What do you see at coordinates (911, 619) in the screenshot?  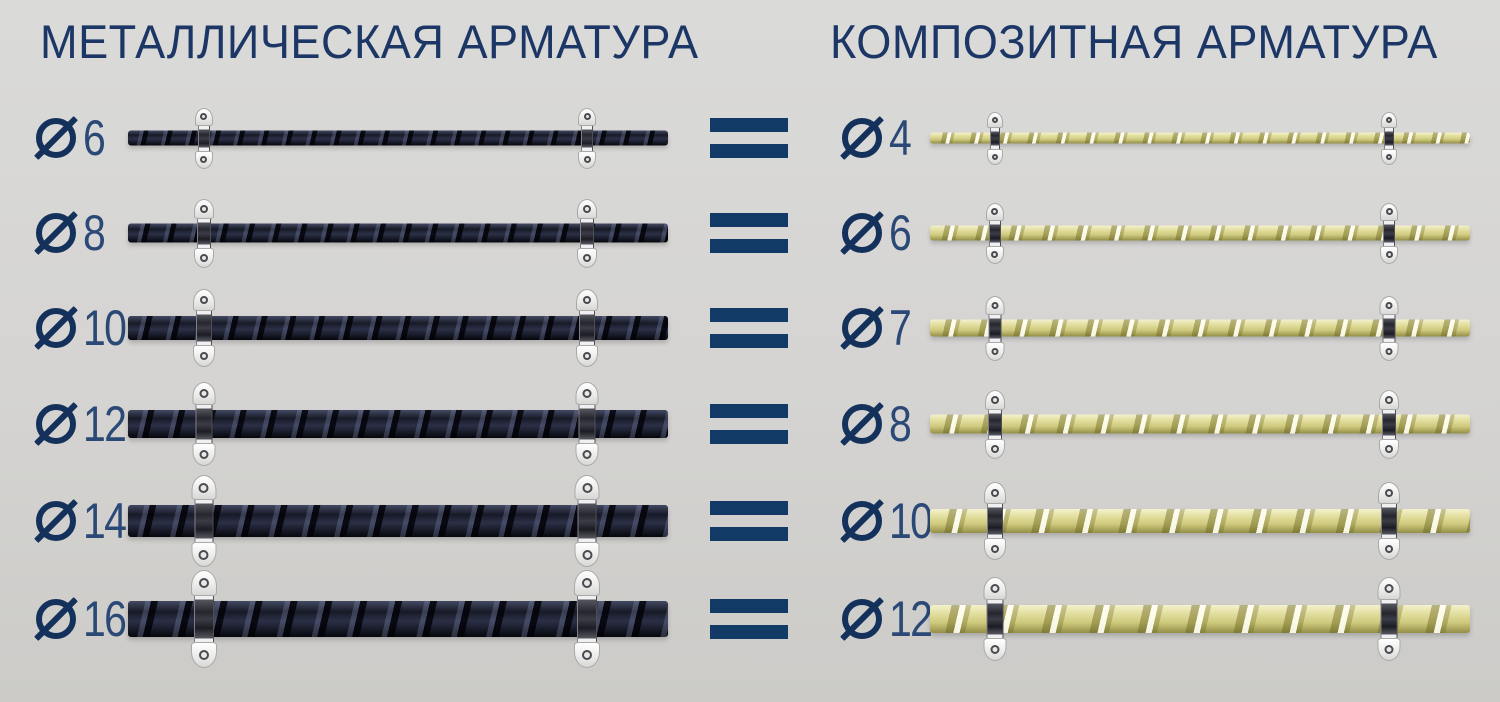 I see `composite-diameter-value: 12` at bounding box center [911, 619].